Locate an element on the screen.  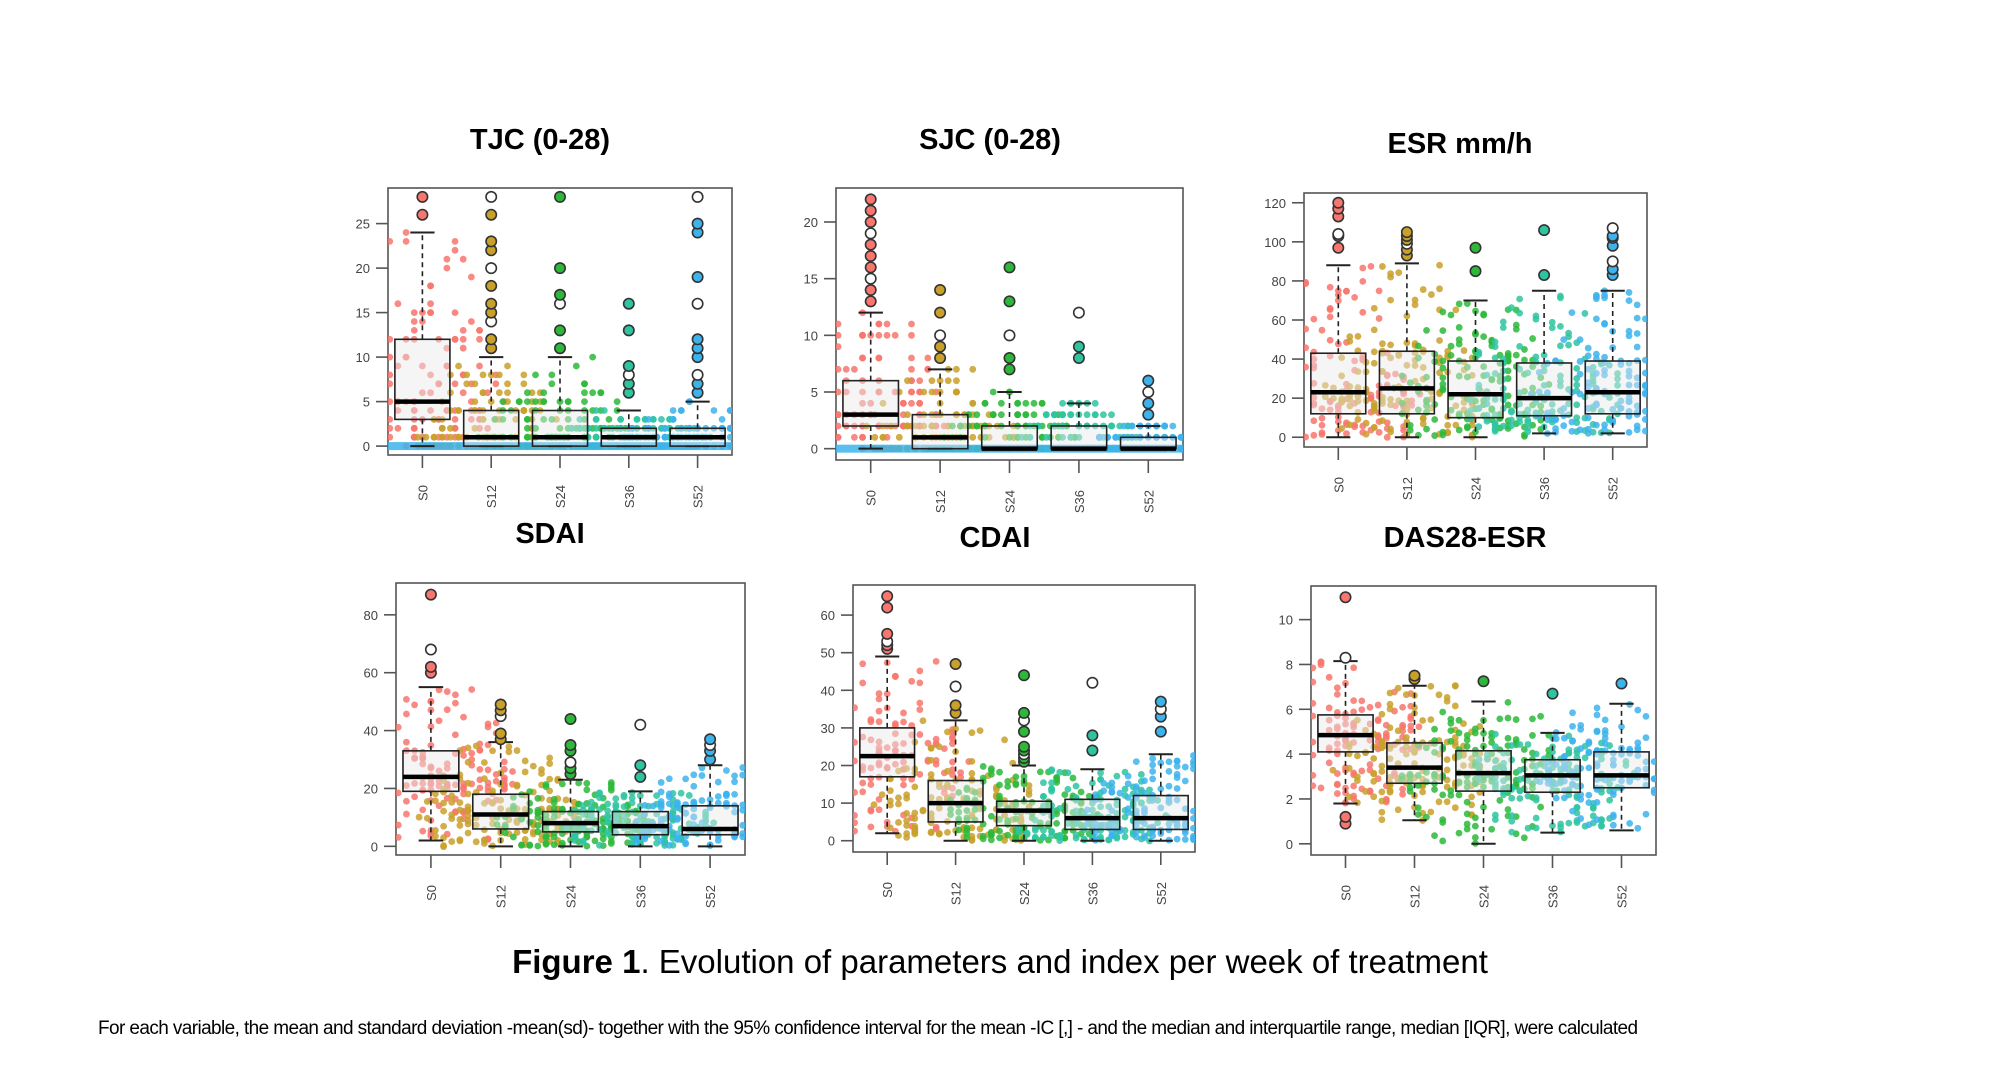
iqr-box is located at coordinates (1475, 389).